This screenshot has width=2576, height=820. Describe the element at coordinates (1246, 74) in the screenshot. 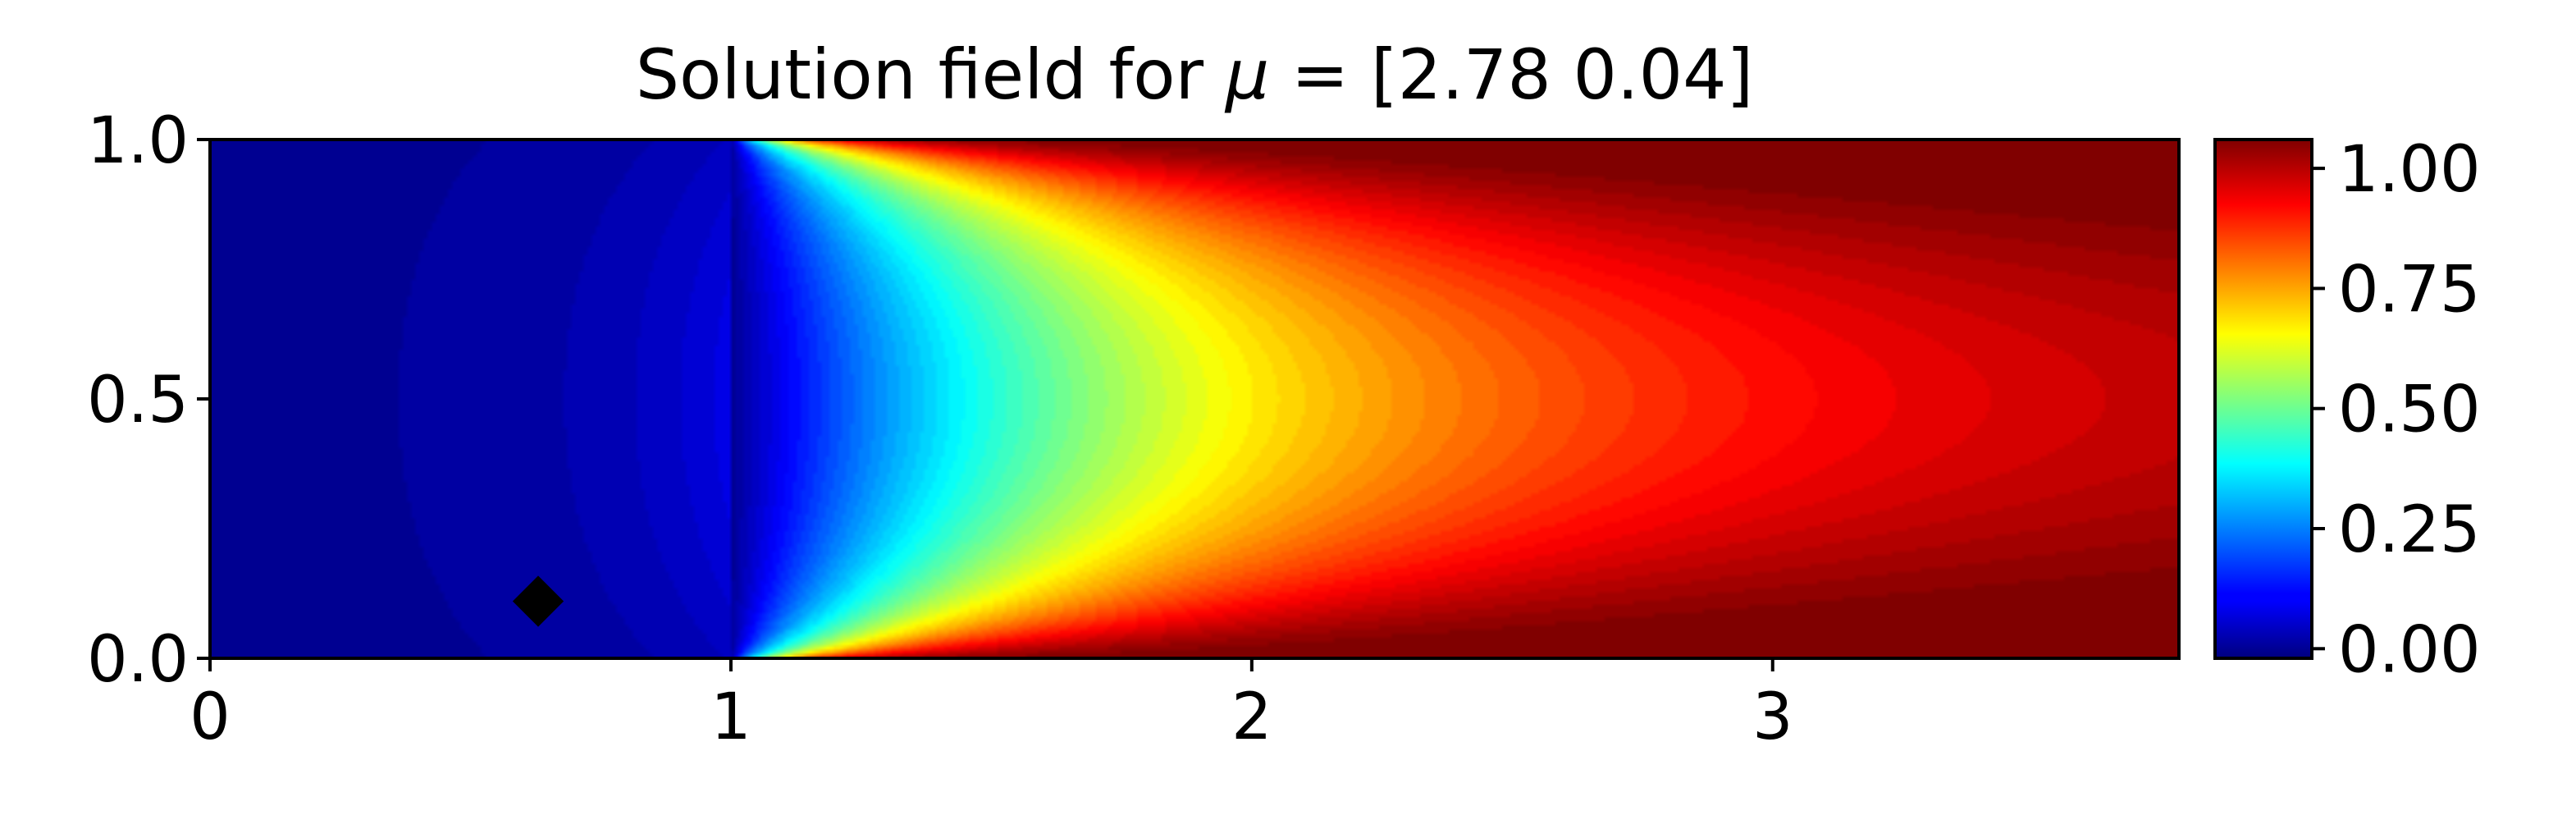

I see `title-mu-symbol: μ` at that location.